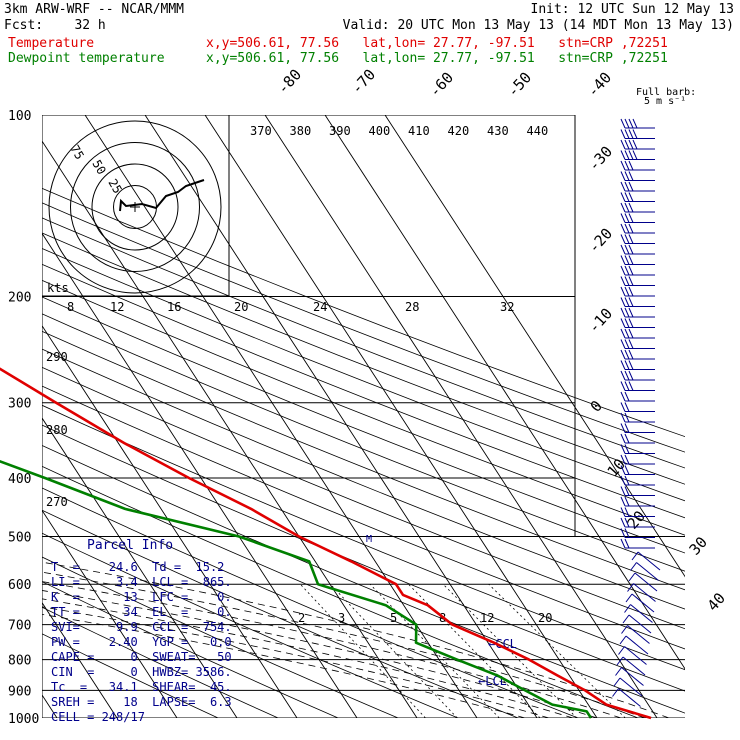 This screenshot has width=740, height=740. I want to click on hodograph-ring-label: 25, so click(114, 187).